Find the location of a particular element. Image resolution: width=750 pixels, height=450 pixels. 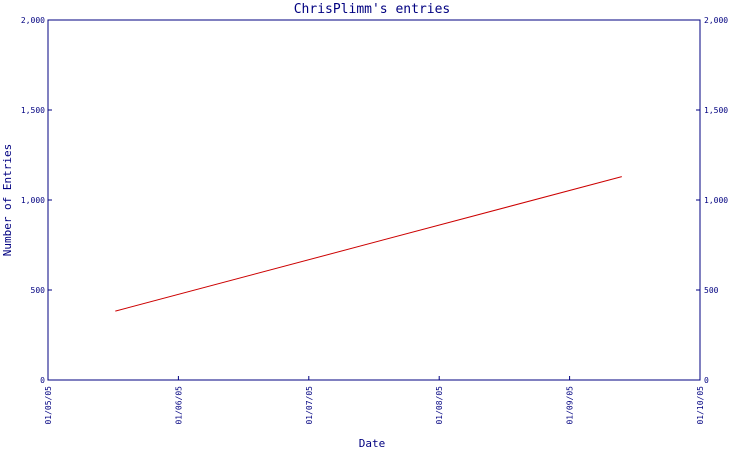

x-tick-label: 01/05/05 is located at coordinates (48, 405).